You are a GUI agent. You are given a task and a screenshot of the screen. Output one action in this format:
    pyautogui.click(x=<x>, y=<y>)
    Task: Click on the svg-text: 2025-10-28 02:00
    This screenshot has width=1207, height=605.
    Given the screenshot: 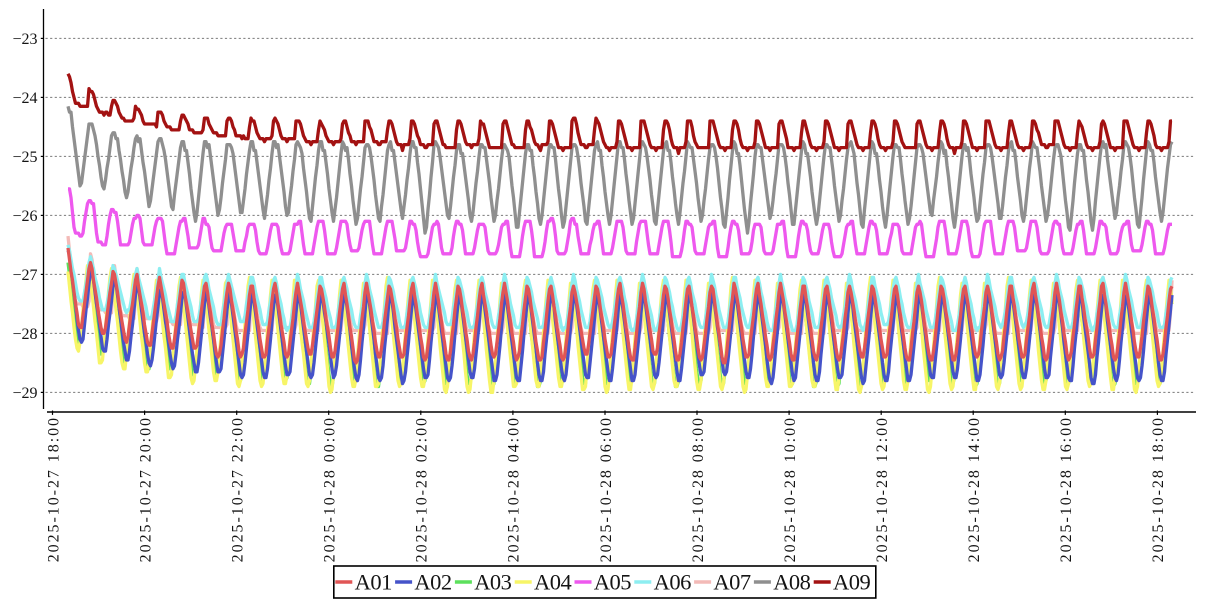 What is the action you would take?
    pyautogui.click(x=422, y=489)
    